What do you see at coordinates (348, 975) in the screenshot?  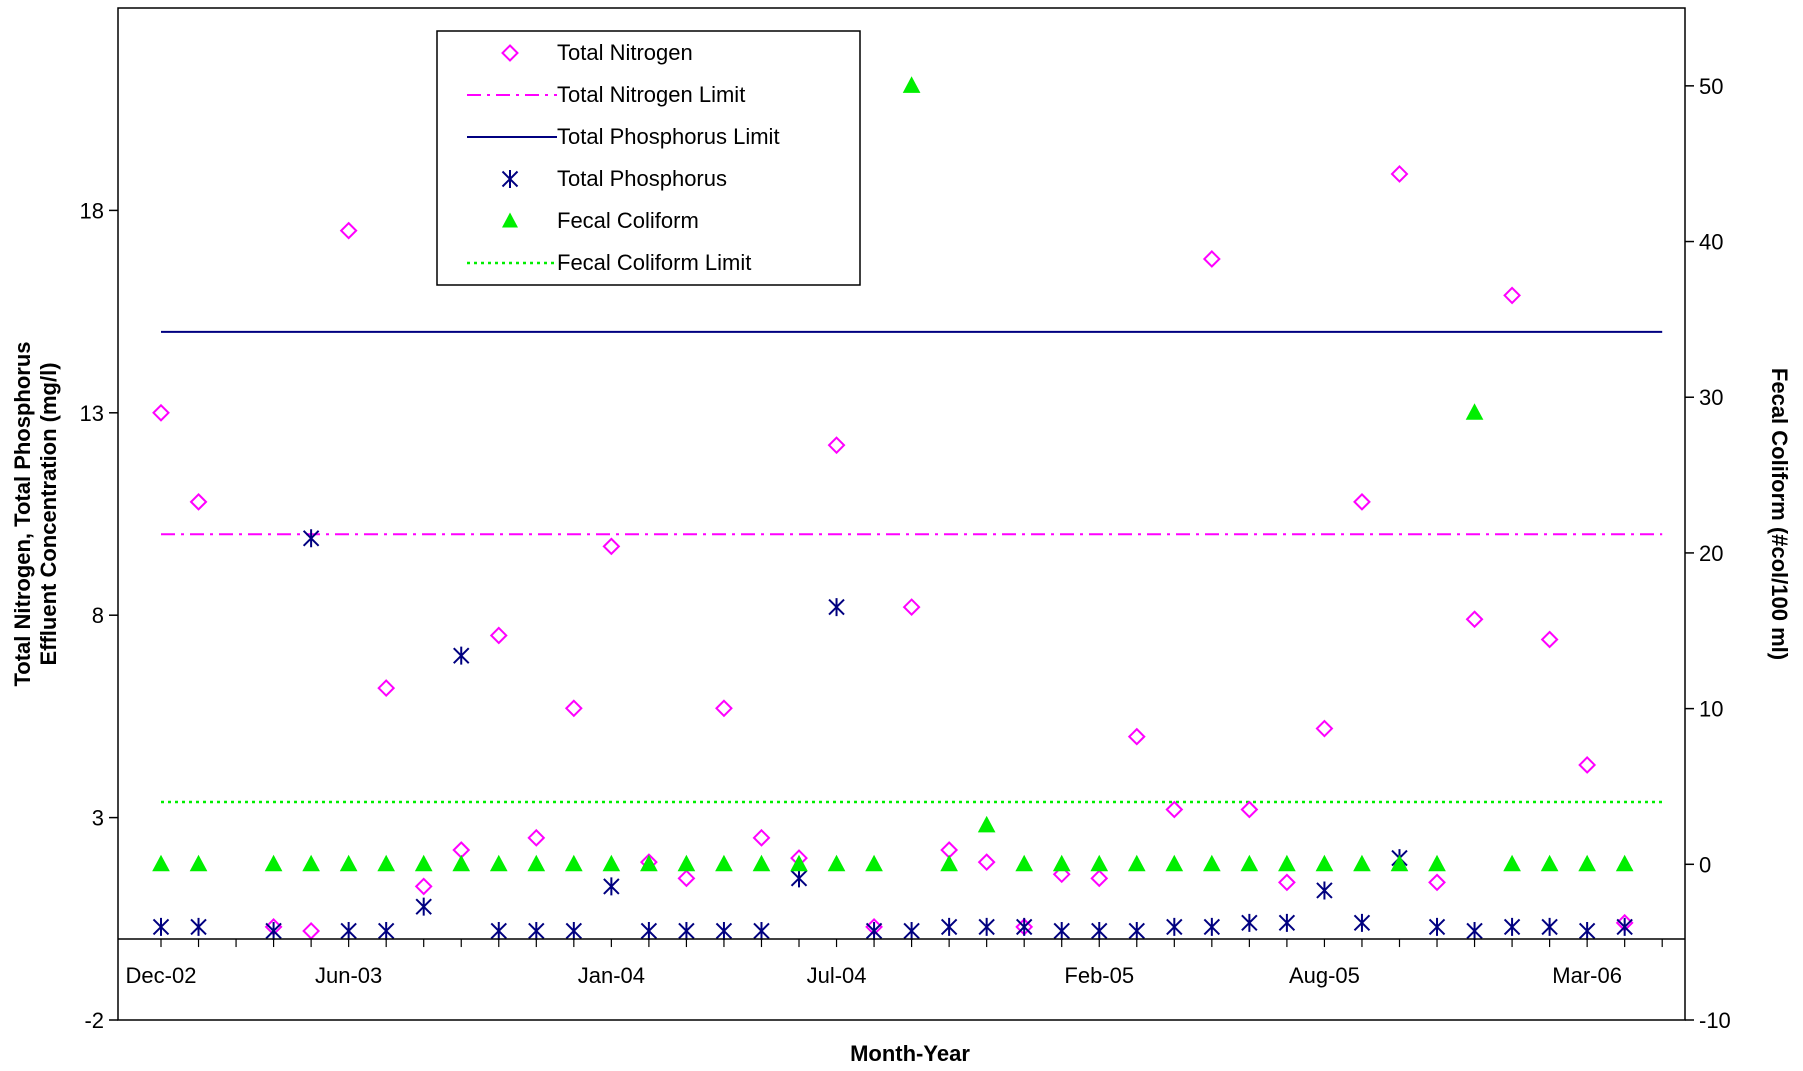 I see `x-tick-label: Jun-03` at bounding box center [348, 975].